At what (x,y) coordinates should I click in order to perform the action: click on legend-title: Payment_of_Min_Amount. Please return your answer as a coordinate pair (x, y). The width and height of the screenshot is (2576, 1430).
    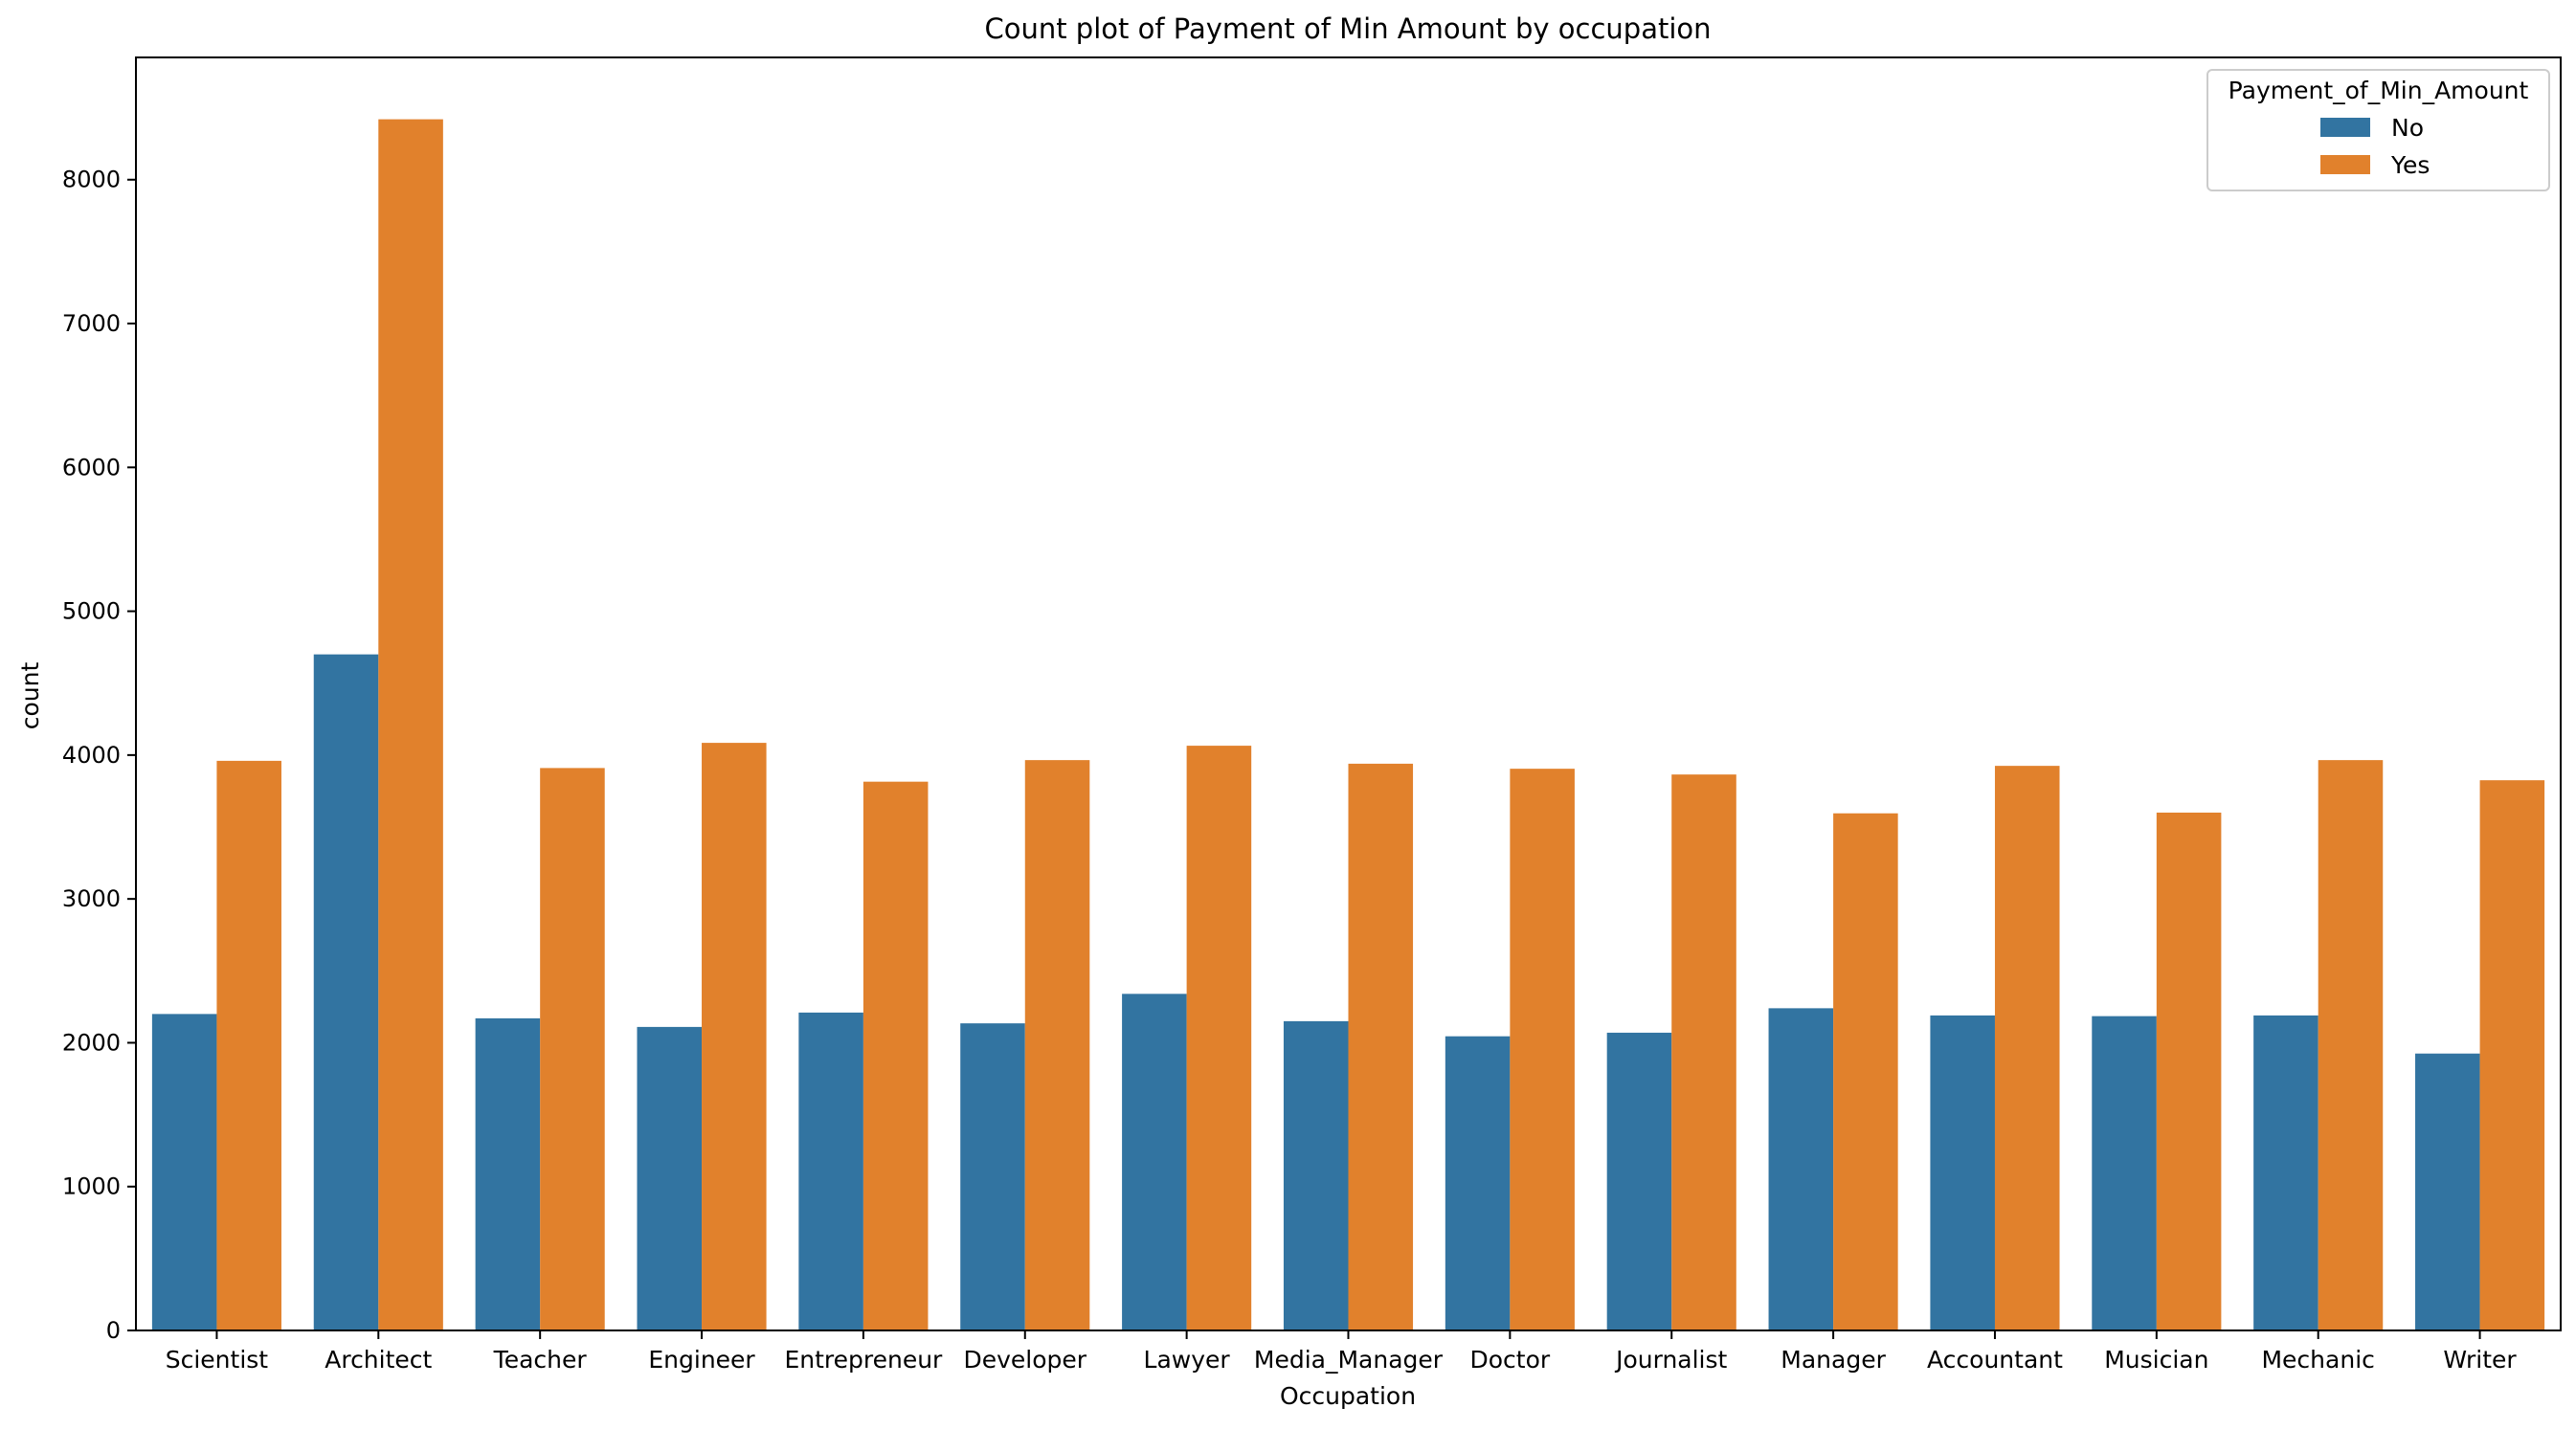
    Looking at the image, I should click on (2379, 91).